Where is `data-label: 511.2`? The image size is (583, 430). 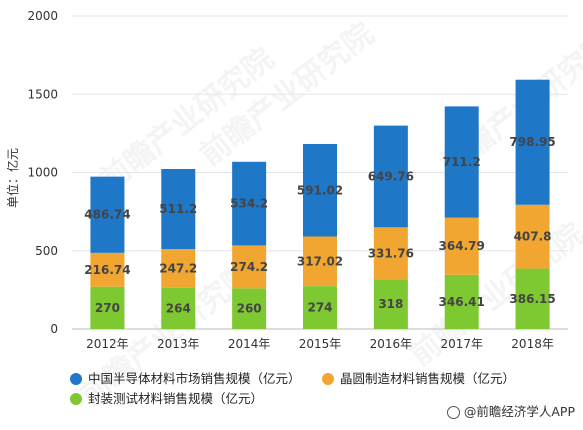 data-label: 511.2 is located at coordinates (178, 209).